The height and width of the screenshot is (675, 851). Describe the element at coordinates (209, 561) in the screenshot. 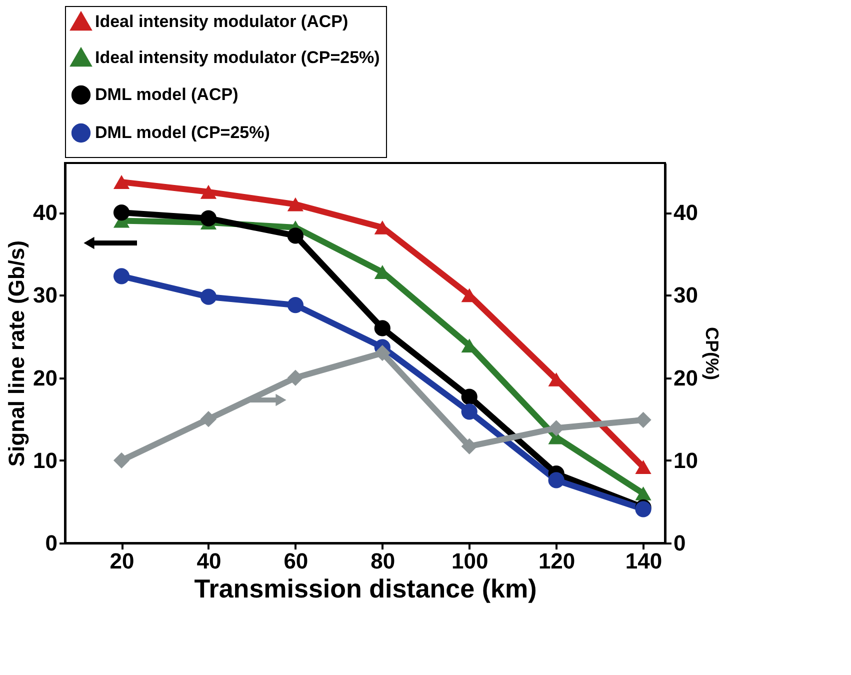

I see `x-tick-label: 40` at that location.